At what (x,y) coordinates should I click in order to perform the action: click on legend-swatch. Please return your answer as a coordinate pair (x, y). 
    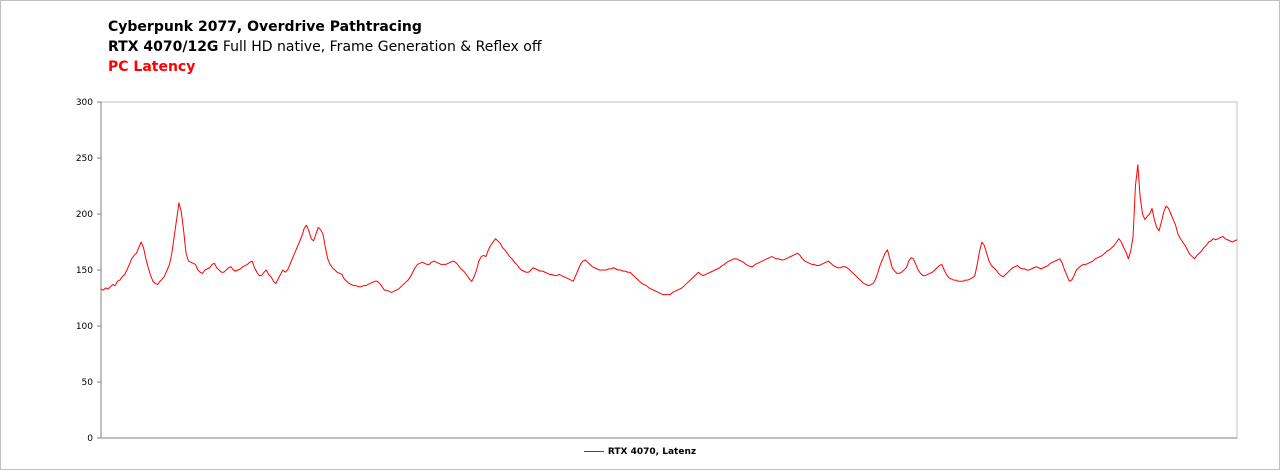
    Looking at the image, I should click on (593, 451).